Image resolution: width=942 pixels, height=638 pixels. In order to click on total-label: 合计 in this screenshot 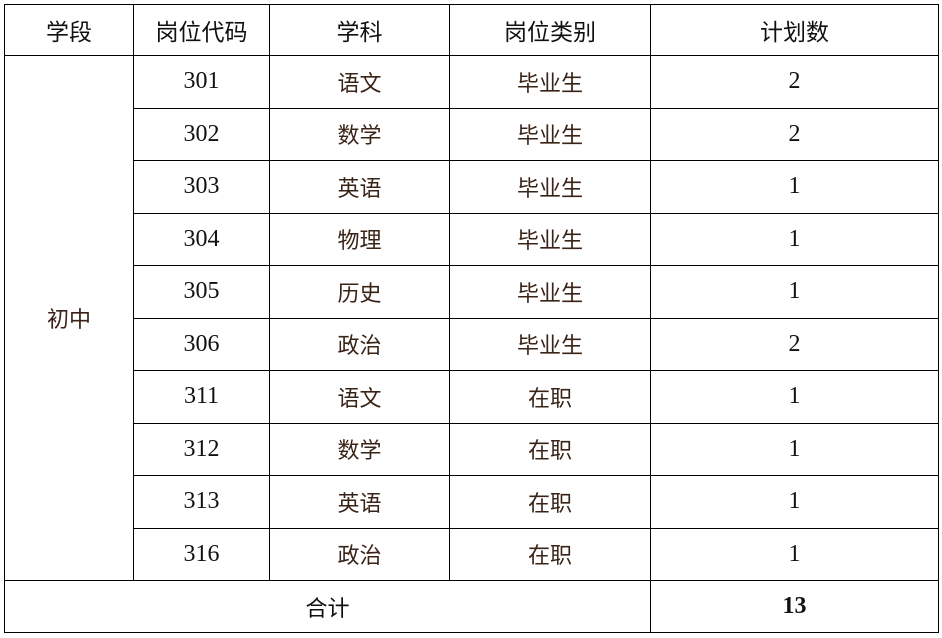, I will do `click(327, 606)`.